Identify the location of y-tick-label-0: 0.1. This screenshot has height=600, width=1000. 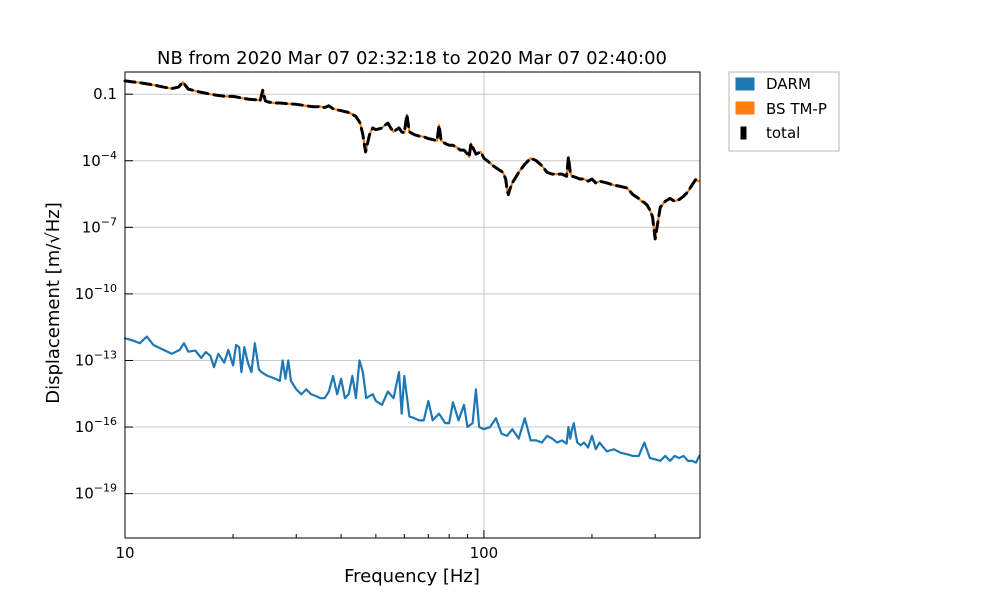
(105, 94).